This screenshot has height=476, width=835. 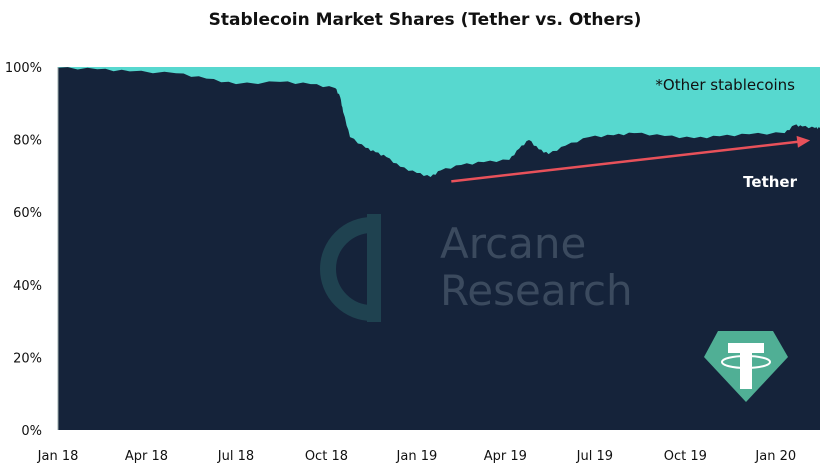 What do you see at coordinates (685, 456) in the screenshot?
I see `x-tick-label: Oct 19` at bounding box center [685, 456].